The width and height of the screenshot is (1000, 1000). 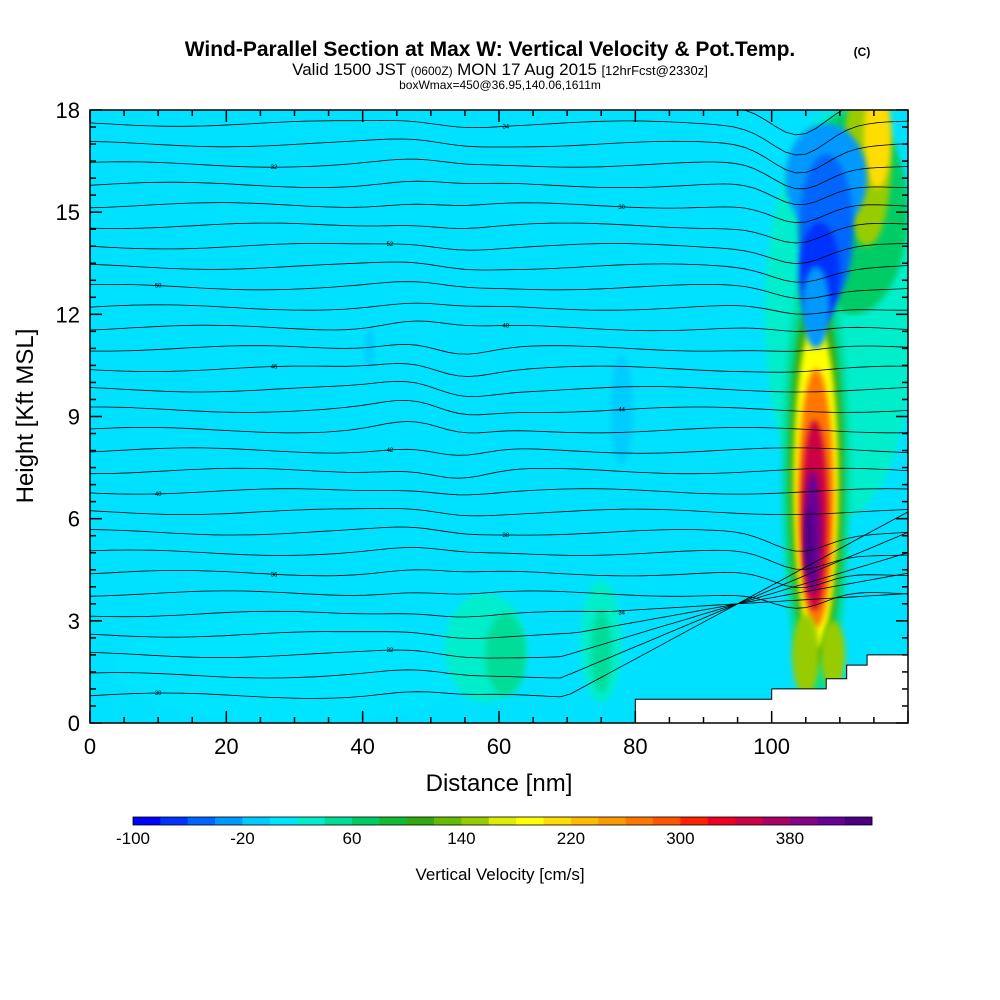 I want to click on x-tick-label: 100, so click(x=771, y=746).